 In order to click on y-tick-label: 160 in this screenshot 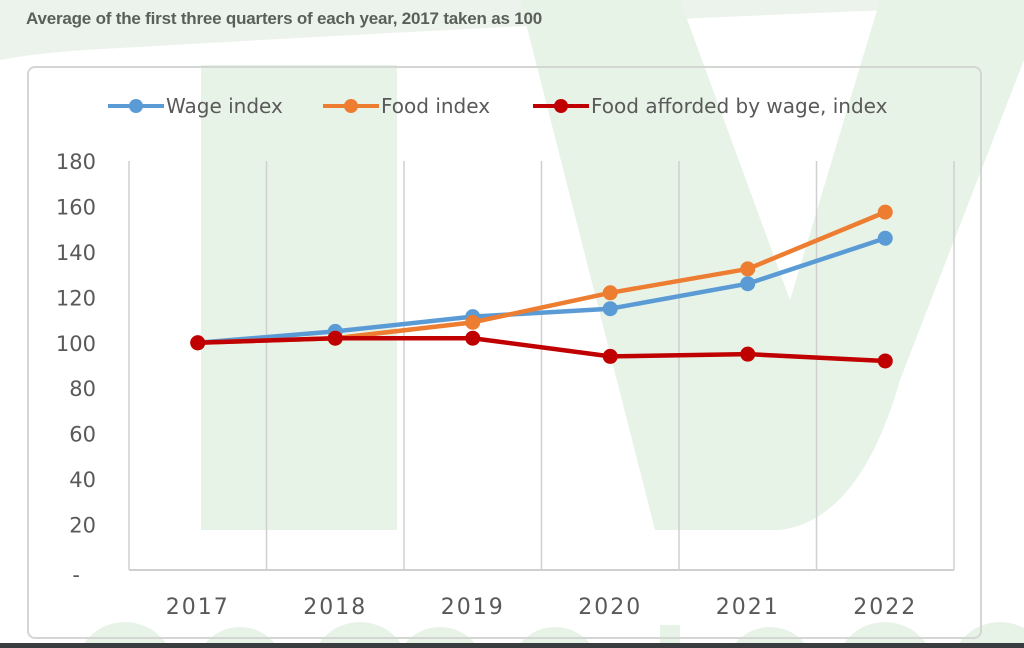, I will do `click(76, 207)`.